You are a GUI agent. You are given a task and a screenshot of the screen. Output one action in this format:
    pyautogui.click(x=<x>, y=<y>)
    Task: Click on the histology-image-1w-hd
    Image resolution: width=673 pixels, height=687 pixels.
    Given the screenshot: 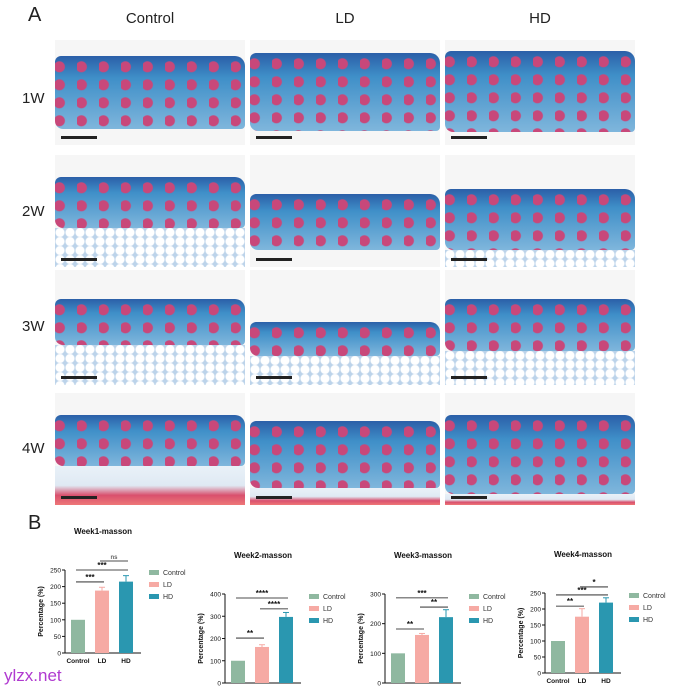 What is the action you would take?
    pyautogui.click(x=540, y=92)
    